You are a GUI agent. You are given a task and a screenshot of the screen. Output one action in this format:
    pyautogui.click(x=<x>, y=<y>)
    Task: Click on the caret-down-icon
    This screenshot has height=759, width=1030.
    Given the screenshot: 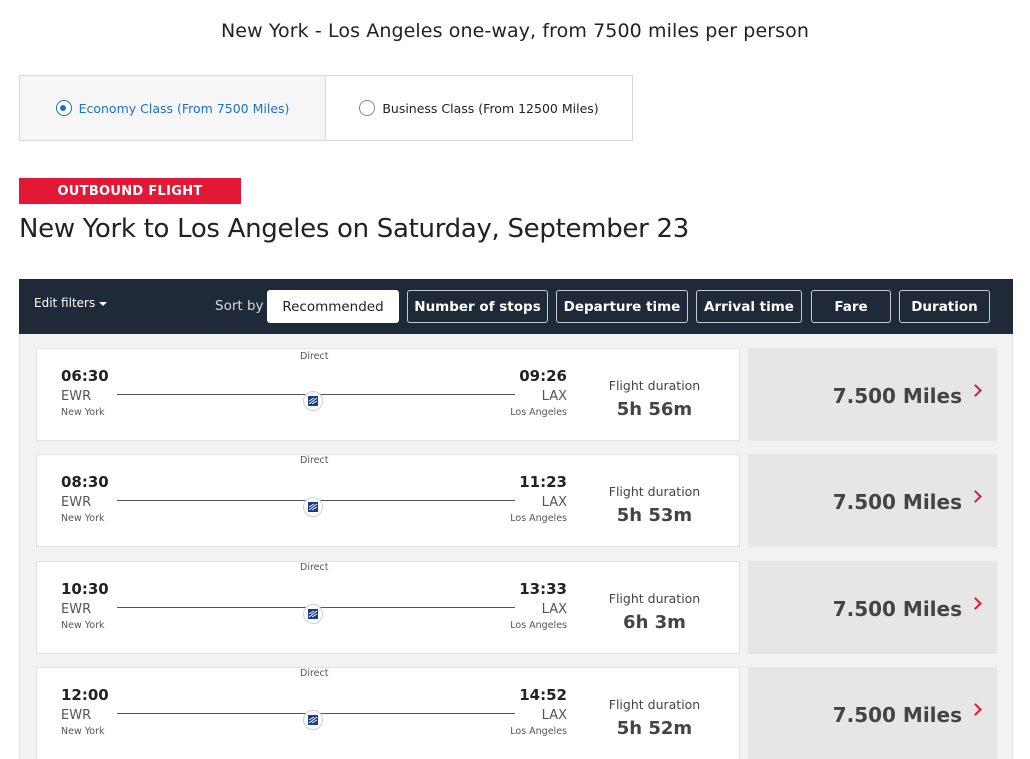 What is the action you would take?
    pyautogui.click(x=103, y=303)
    